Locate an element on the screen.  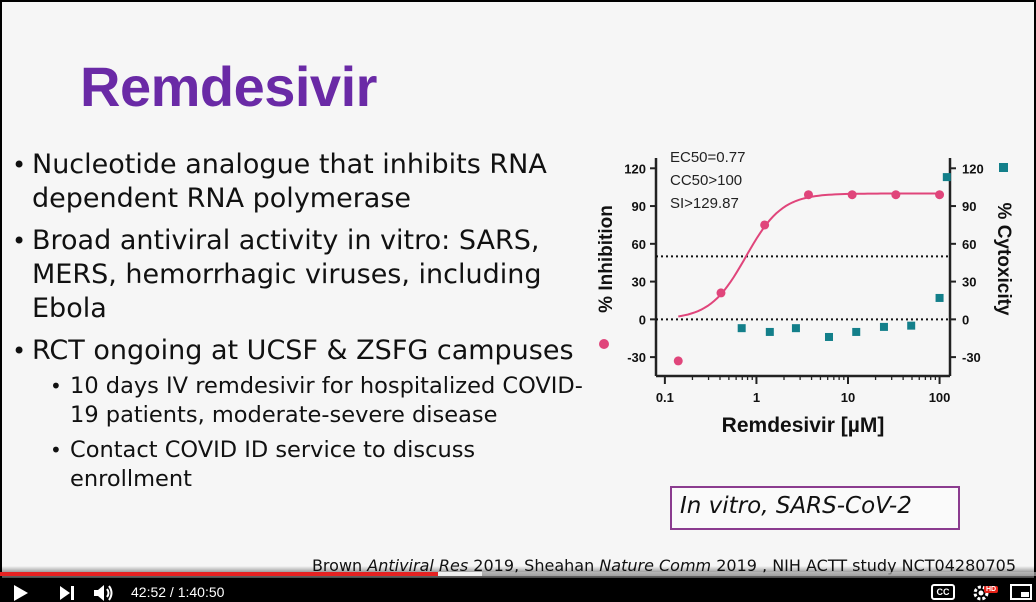
progress-played is located at coordinates (219, 574).